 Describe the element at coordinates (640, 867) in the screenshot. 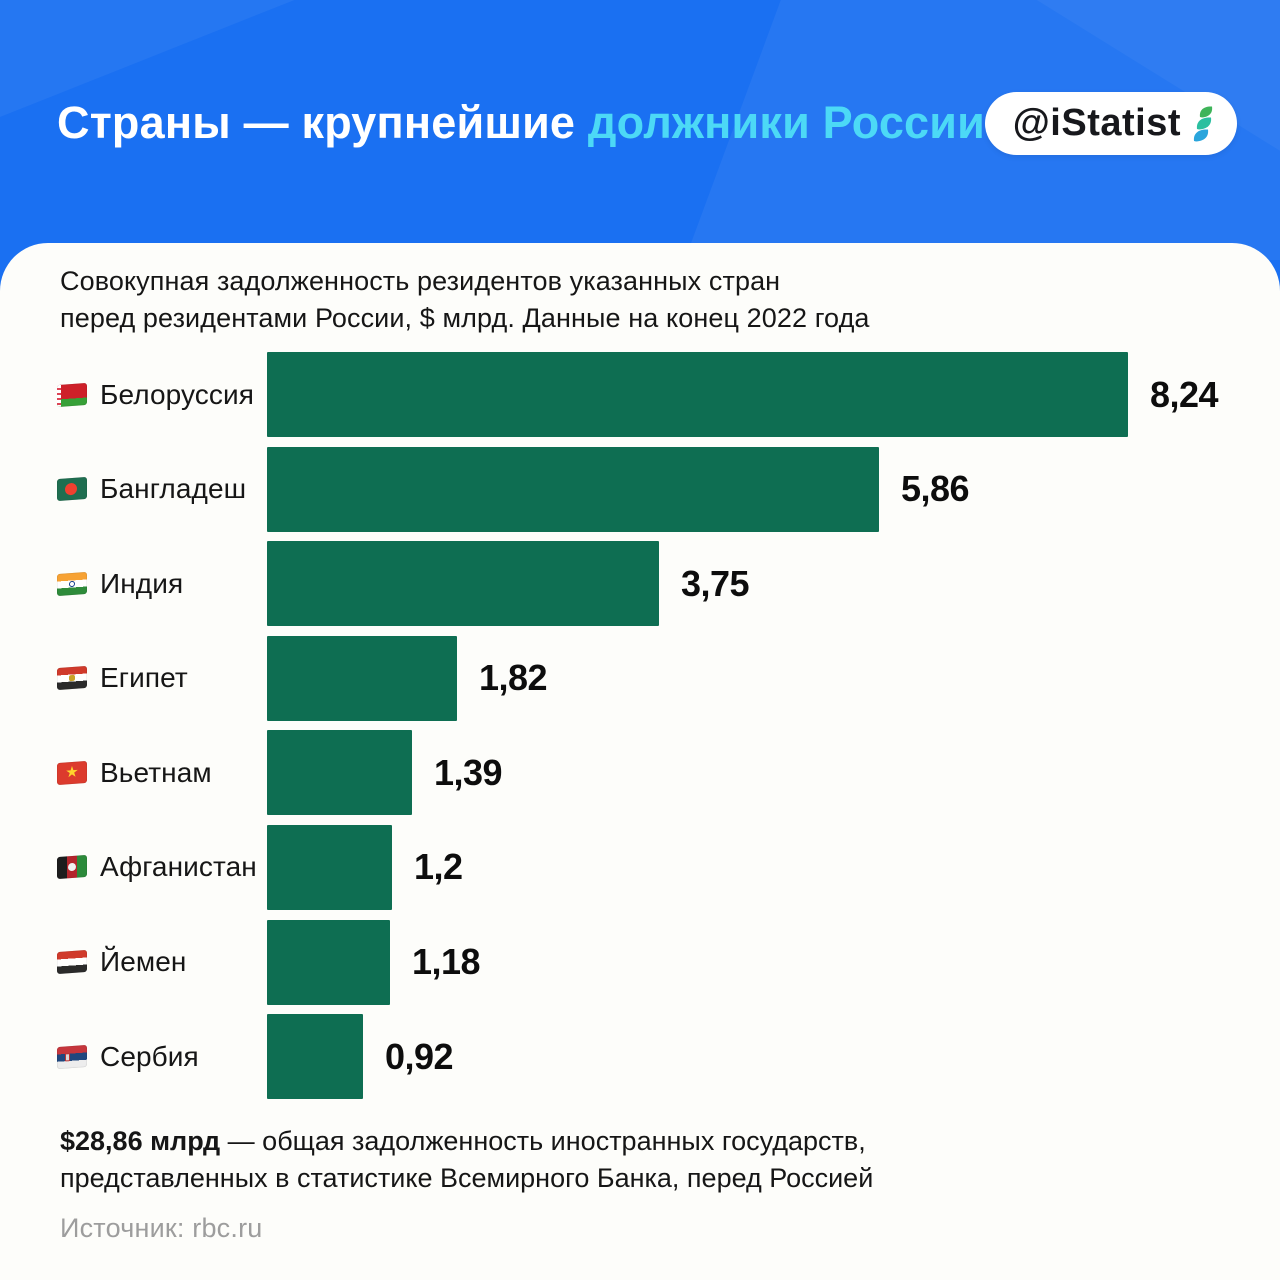

I see `chart-row: Афганистан 1,2` at that location.